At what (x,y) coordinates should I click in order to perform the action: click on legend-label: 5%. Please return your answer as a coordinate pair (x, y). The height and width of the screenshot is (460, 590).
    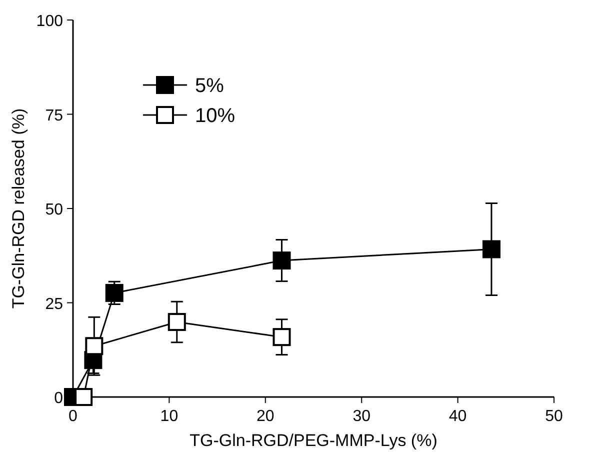
    Looking at the image, I should click on (209, 86).